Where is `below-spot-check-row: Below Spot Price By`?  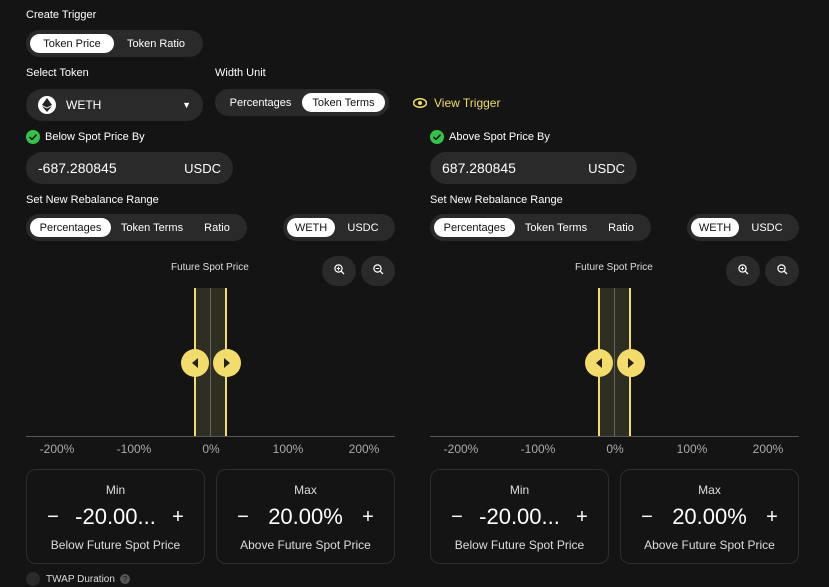
below-spot-check-row: Below Spot Price By is located at coordinates (85, 137).